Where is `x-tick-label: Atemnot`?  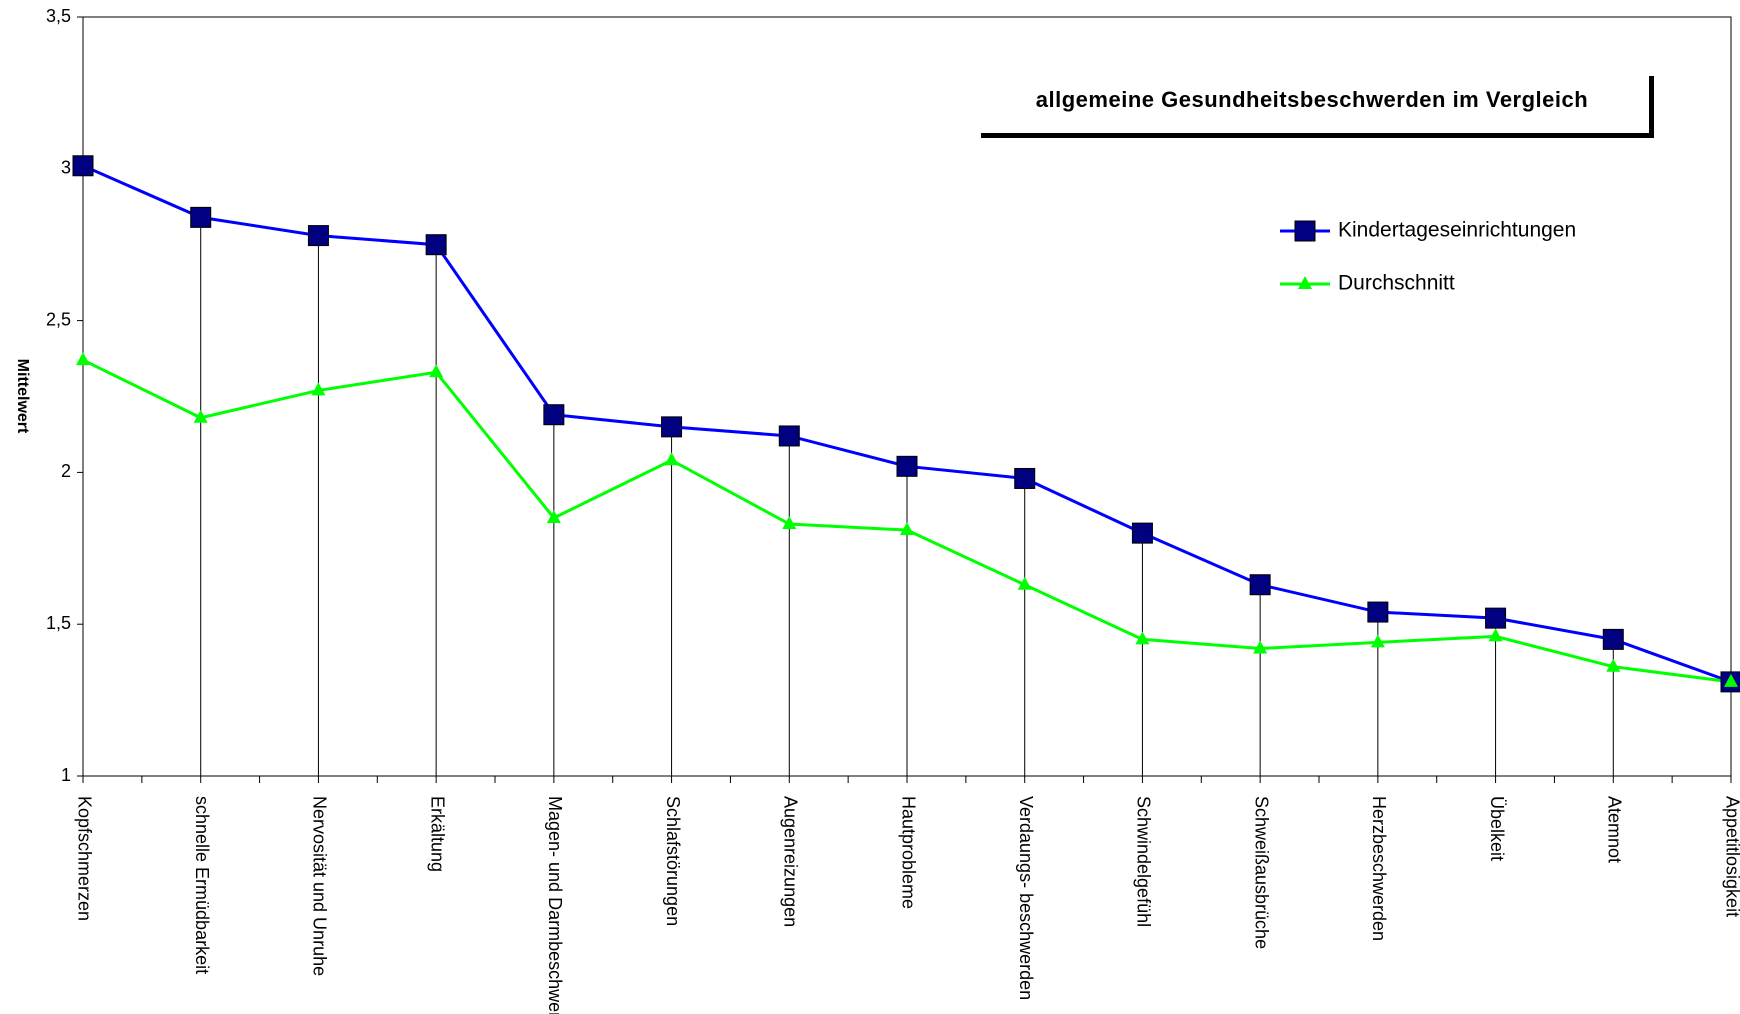
x-tick-label: Atemnot is located at coordinates (1615, 829).